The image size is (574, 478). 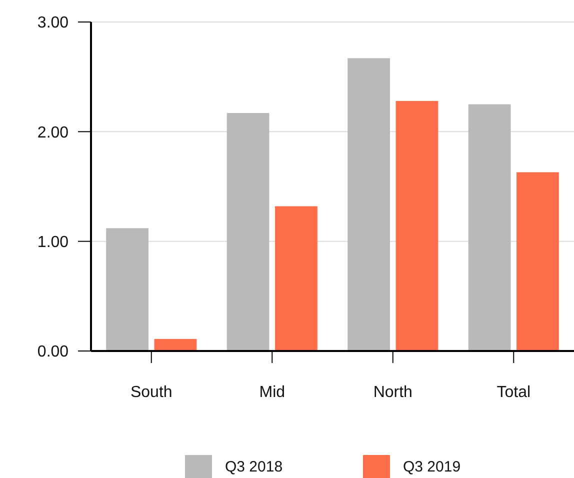 I want to click on legend-label: Q3 2019, so click(x=432, y=467).